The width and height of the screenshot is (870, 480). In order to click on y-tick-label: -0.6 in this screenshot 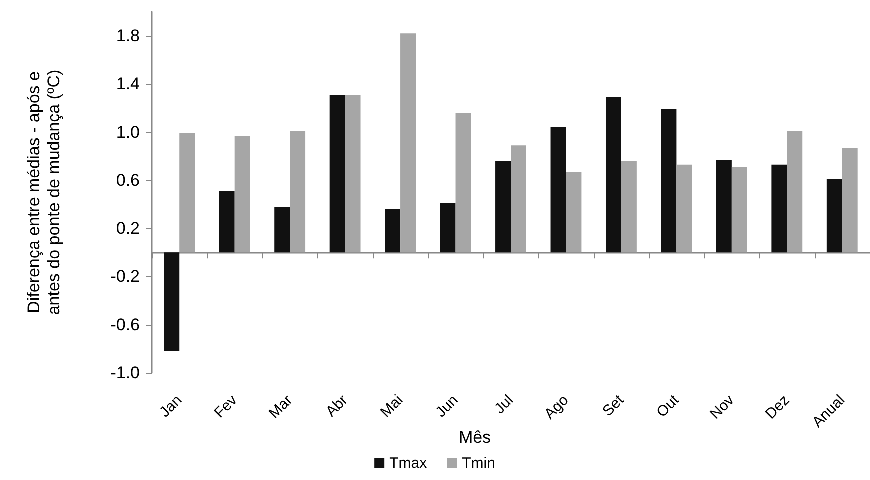, I will do `click(125, 324)`.